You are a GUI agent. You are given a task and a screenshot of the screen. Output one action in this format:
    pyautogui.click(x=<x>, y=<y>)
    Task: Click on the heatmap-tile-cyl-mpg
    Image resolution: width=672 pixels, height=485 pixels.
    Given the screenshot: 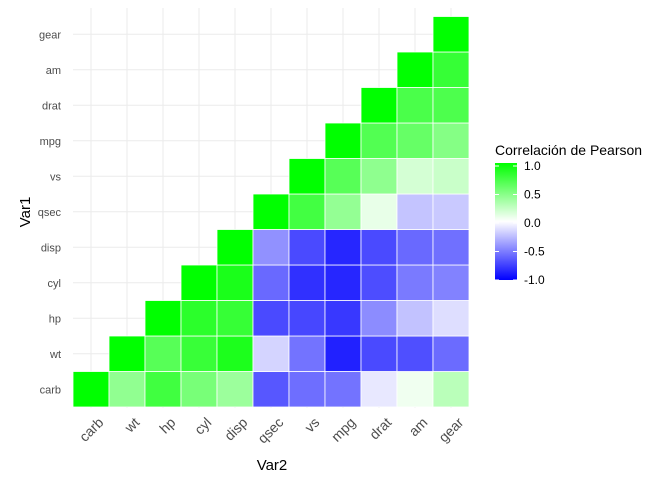 What is the action you would take?
    pyautogui.click(x=343, y=282)
    